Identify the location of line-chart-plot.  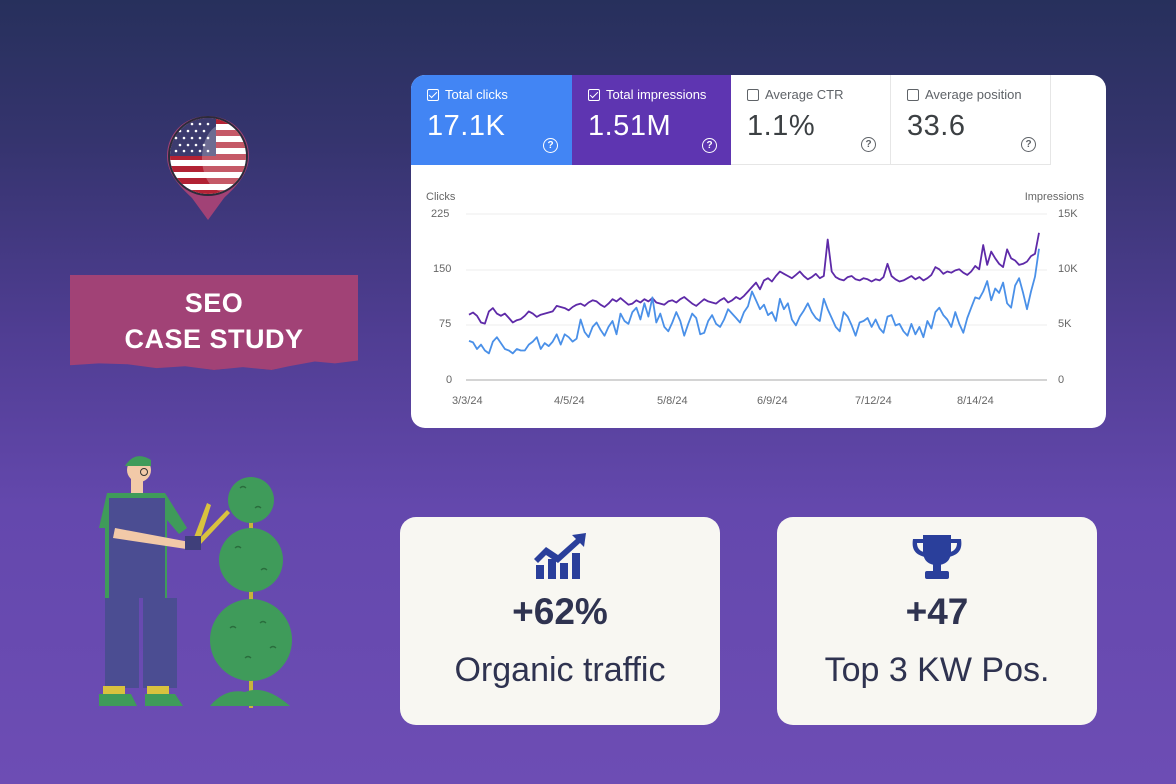
(756, 297).